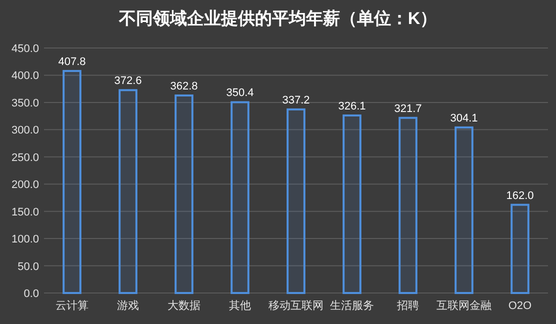  I want to click on data-label: 362.8, so click(184, 86).